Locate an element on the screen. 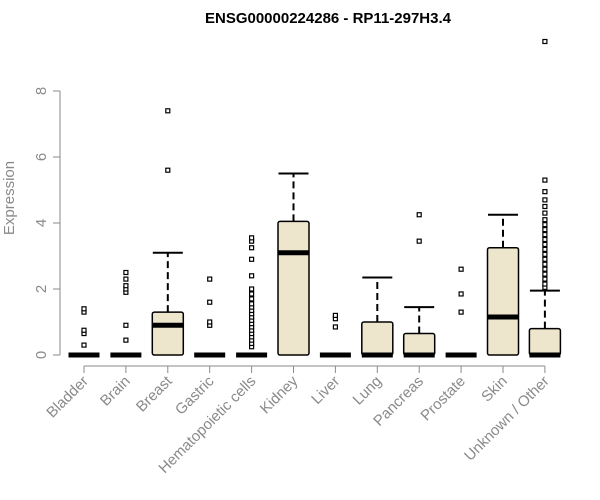  x-tick-label: Brain is located at coordinates (115, 391).